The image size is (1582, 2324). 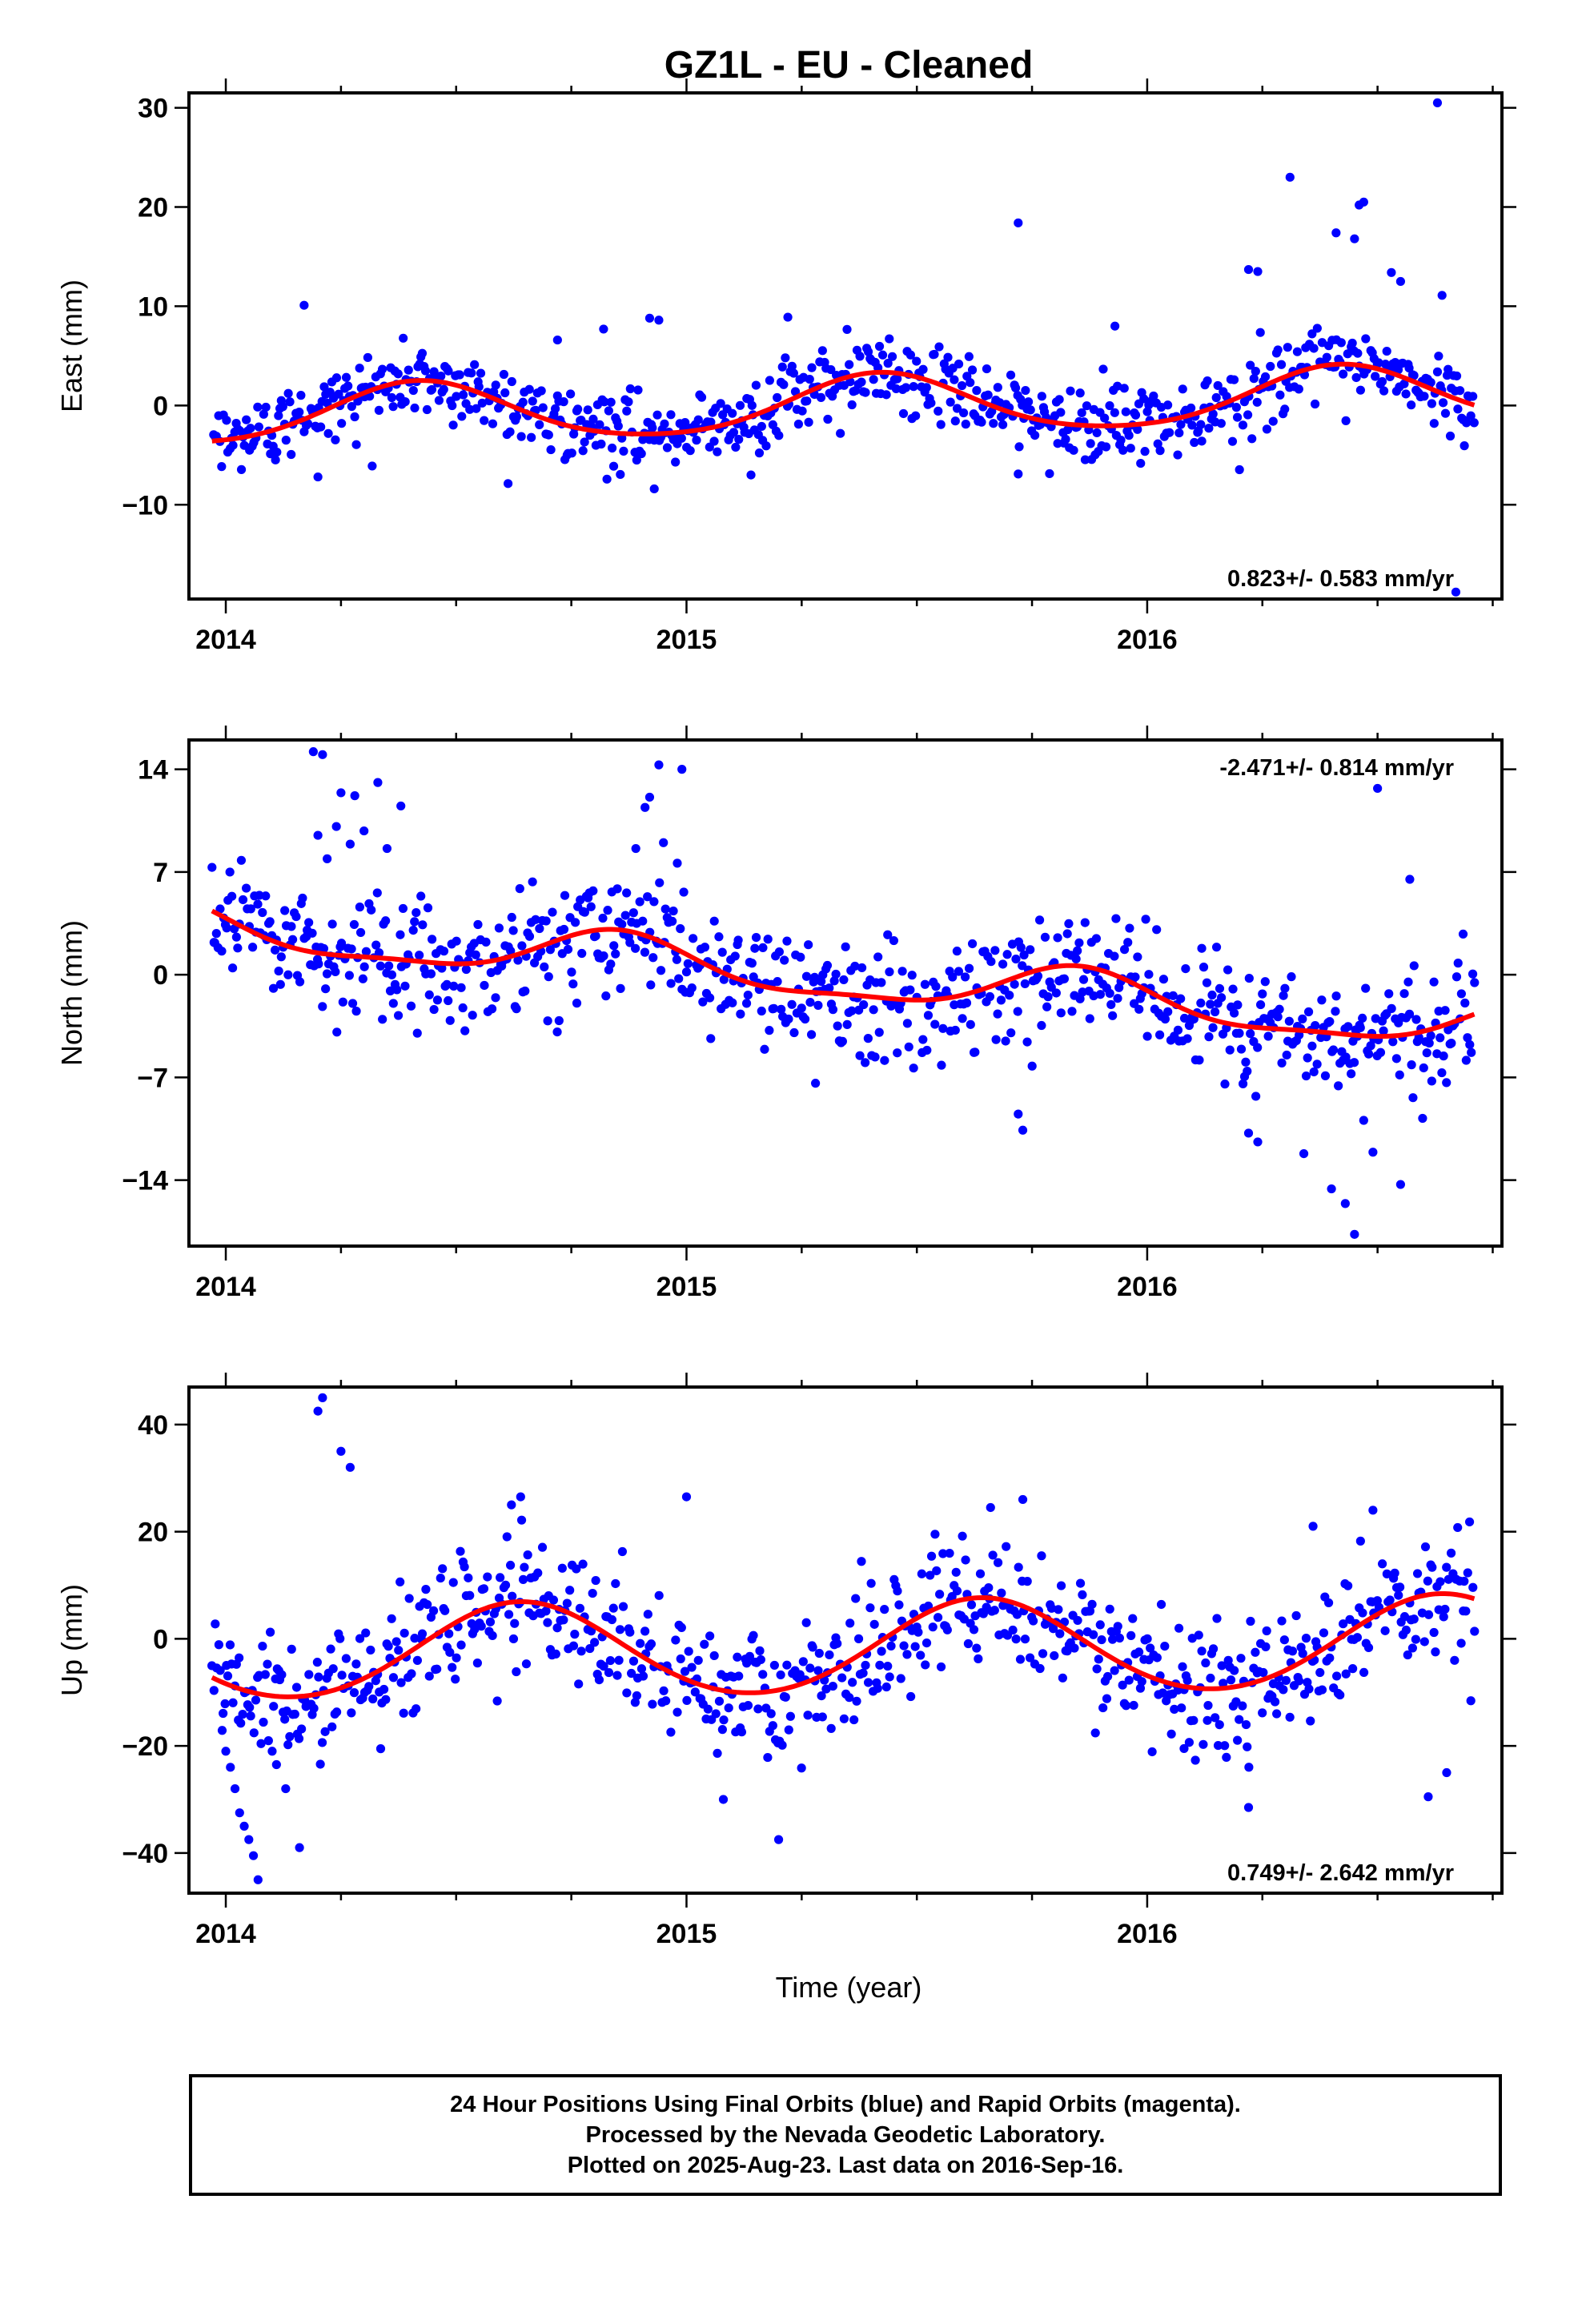 What do you see at coordinates (328, 858) in the screenshot?
I see `north-outlier-point` at bounding box center [328, 858].